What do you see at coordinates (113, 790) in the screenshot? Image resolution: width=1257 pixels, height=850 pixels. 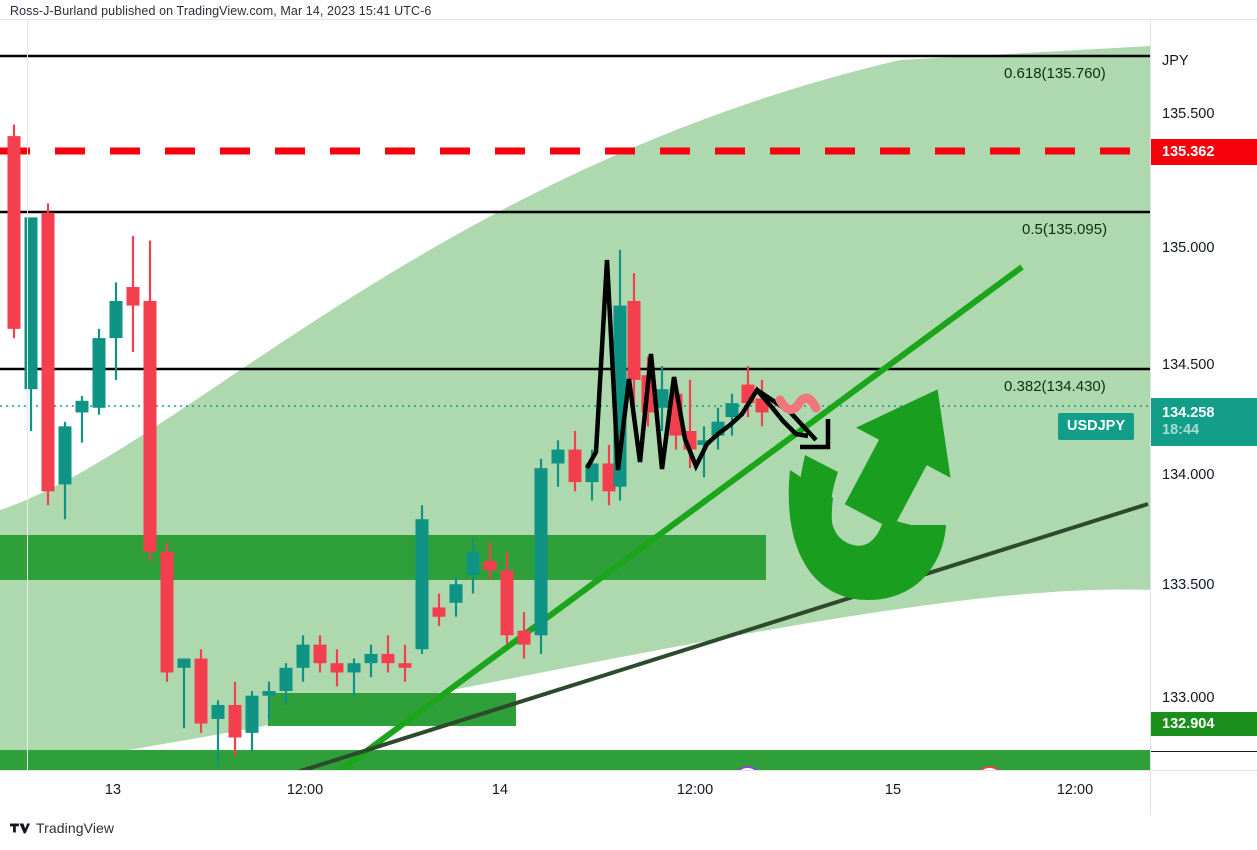 I see `time-tick-13: 13` at bounding box center [113, 790].